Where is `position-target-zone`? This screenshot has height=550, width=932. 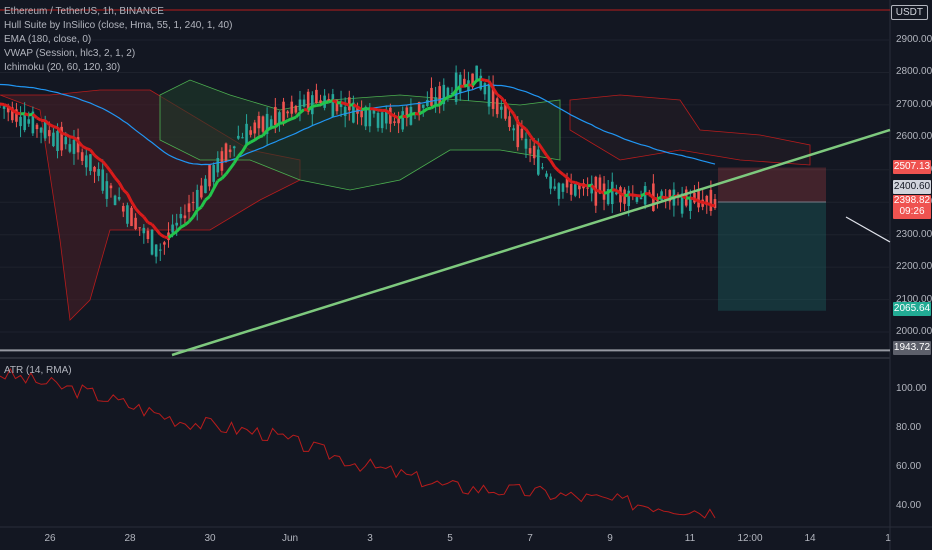 position-target-zone is located at coordinates (772, 256).